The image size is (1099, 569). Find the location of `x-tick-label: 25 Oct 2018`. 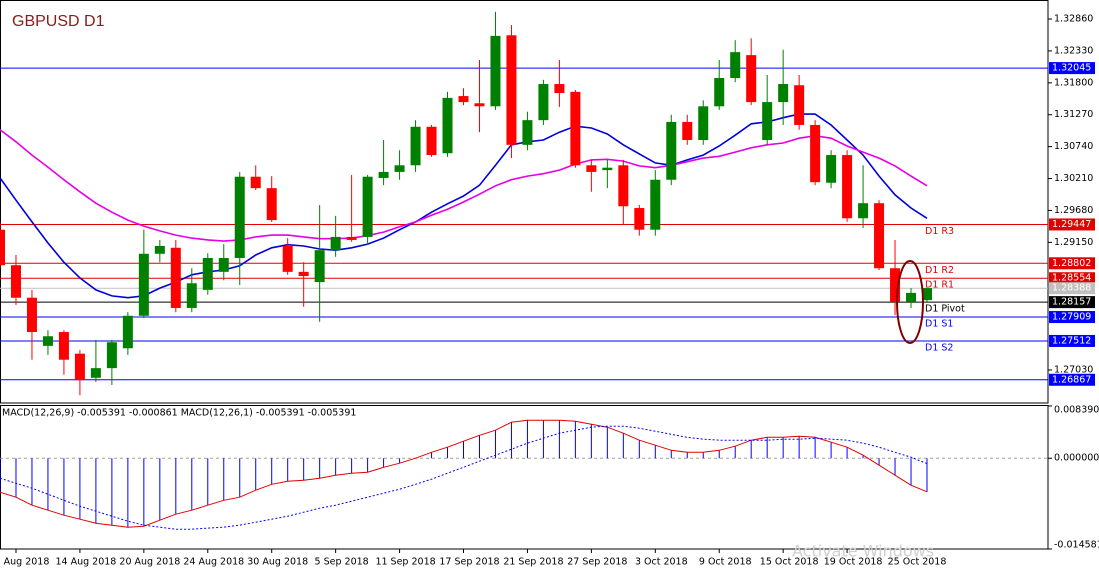

x-tick-label: 25 Oct 2018 is located at coordinates (917, 562).